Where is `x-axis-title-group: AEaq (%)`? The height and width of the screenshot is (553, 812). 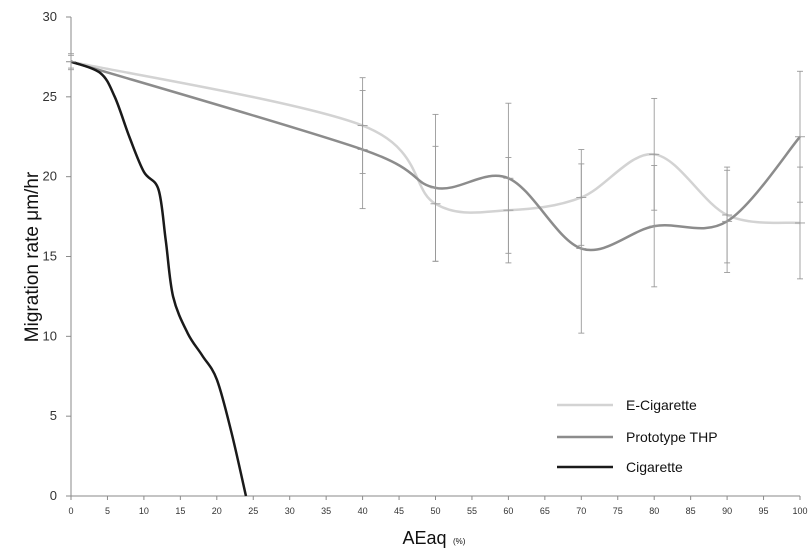 x-axis-title-group: AEaq (%) is located at coordinates (434, 538).